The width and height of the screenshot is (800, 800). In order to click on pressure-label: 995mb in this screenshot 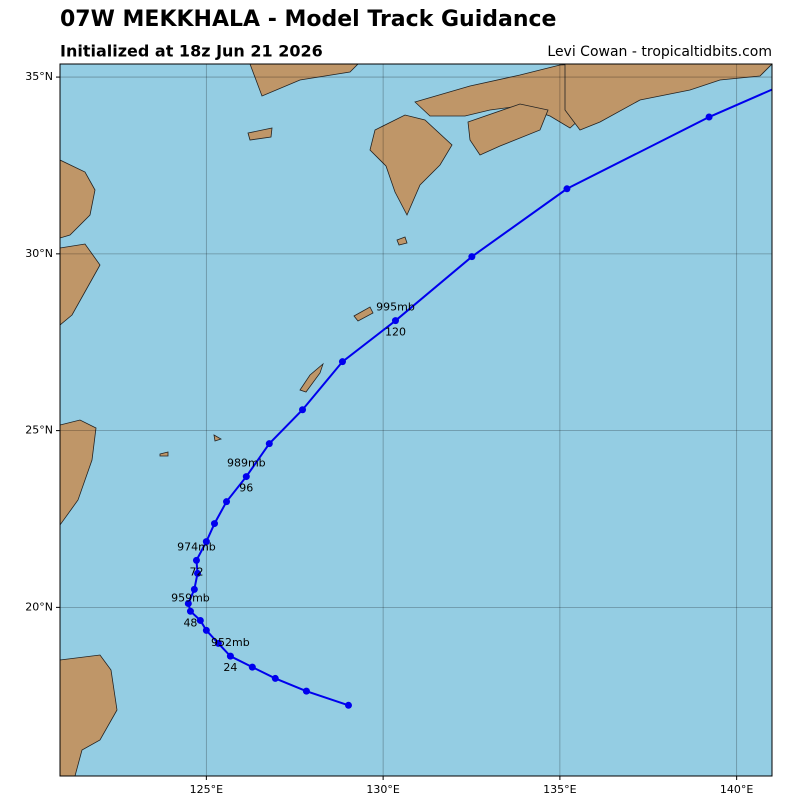, I will do `click(395, 307)`.